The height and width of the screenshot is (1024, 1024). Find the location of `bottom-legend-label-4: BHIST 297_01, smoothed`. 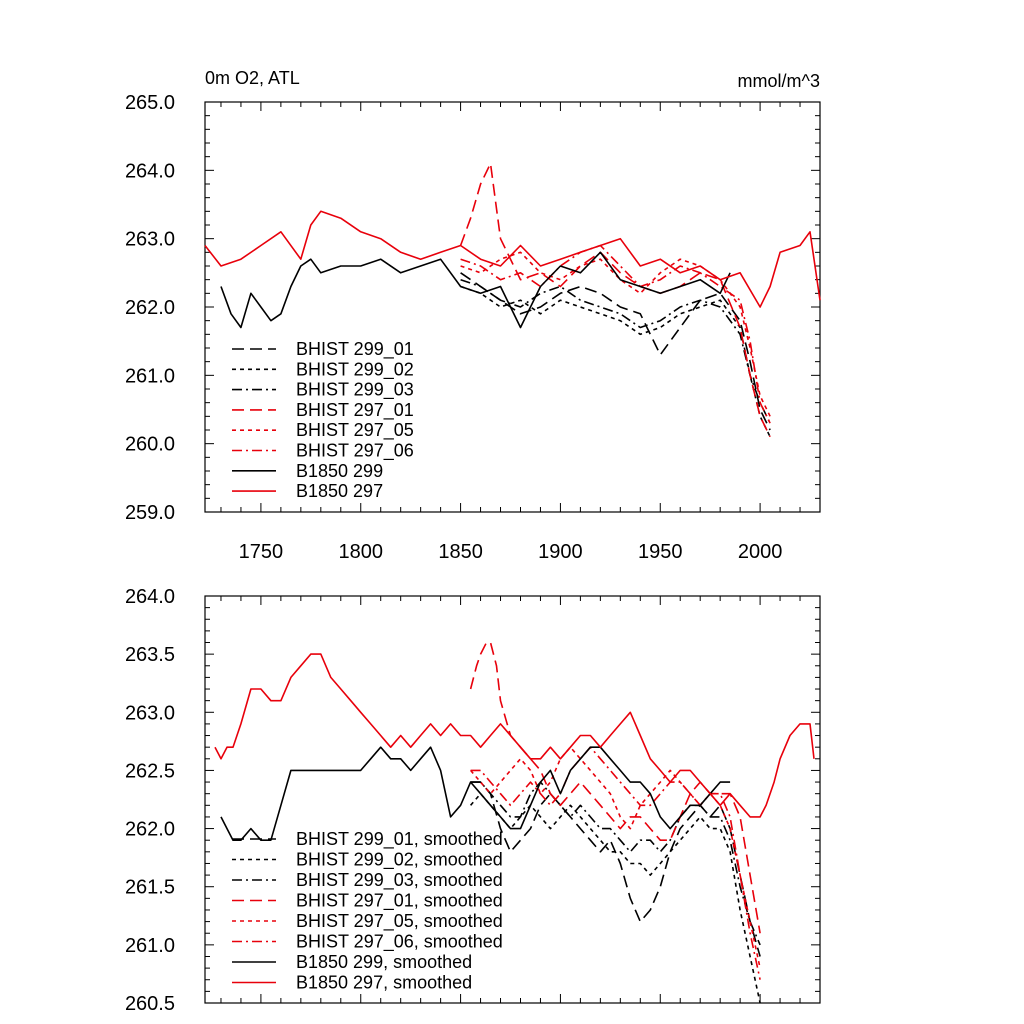

bottom-legend-label-4: BHIST 297_01, smoothed is located at coordinates (399, 901).